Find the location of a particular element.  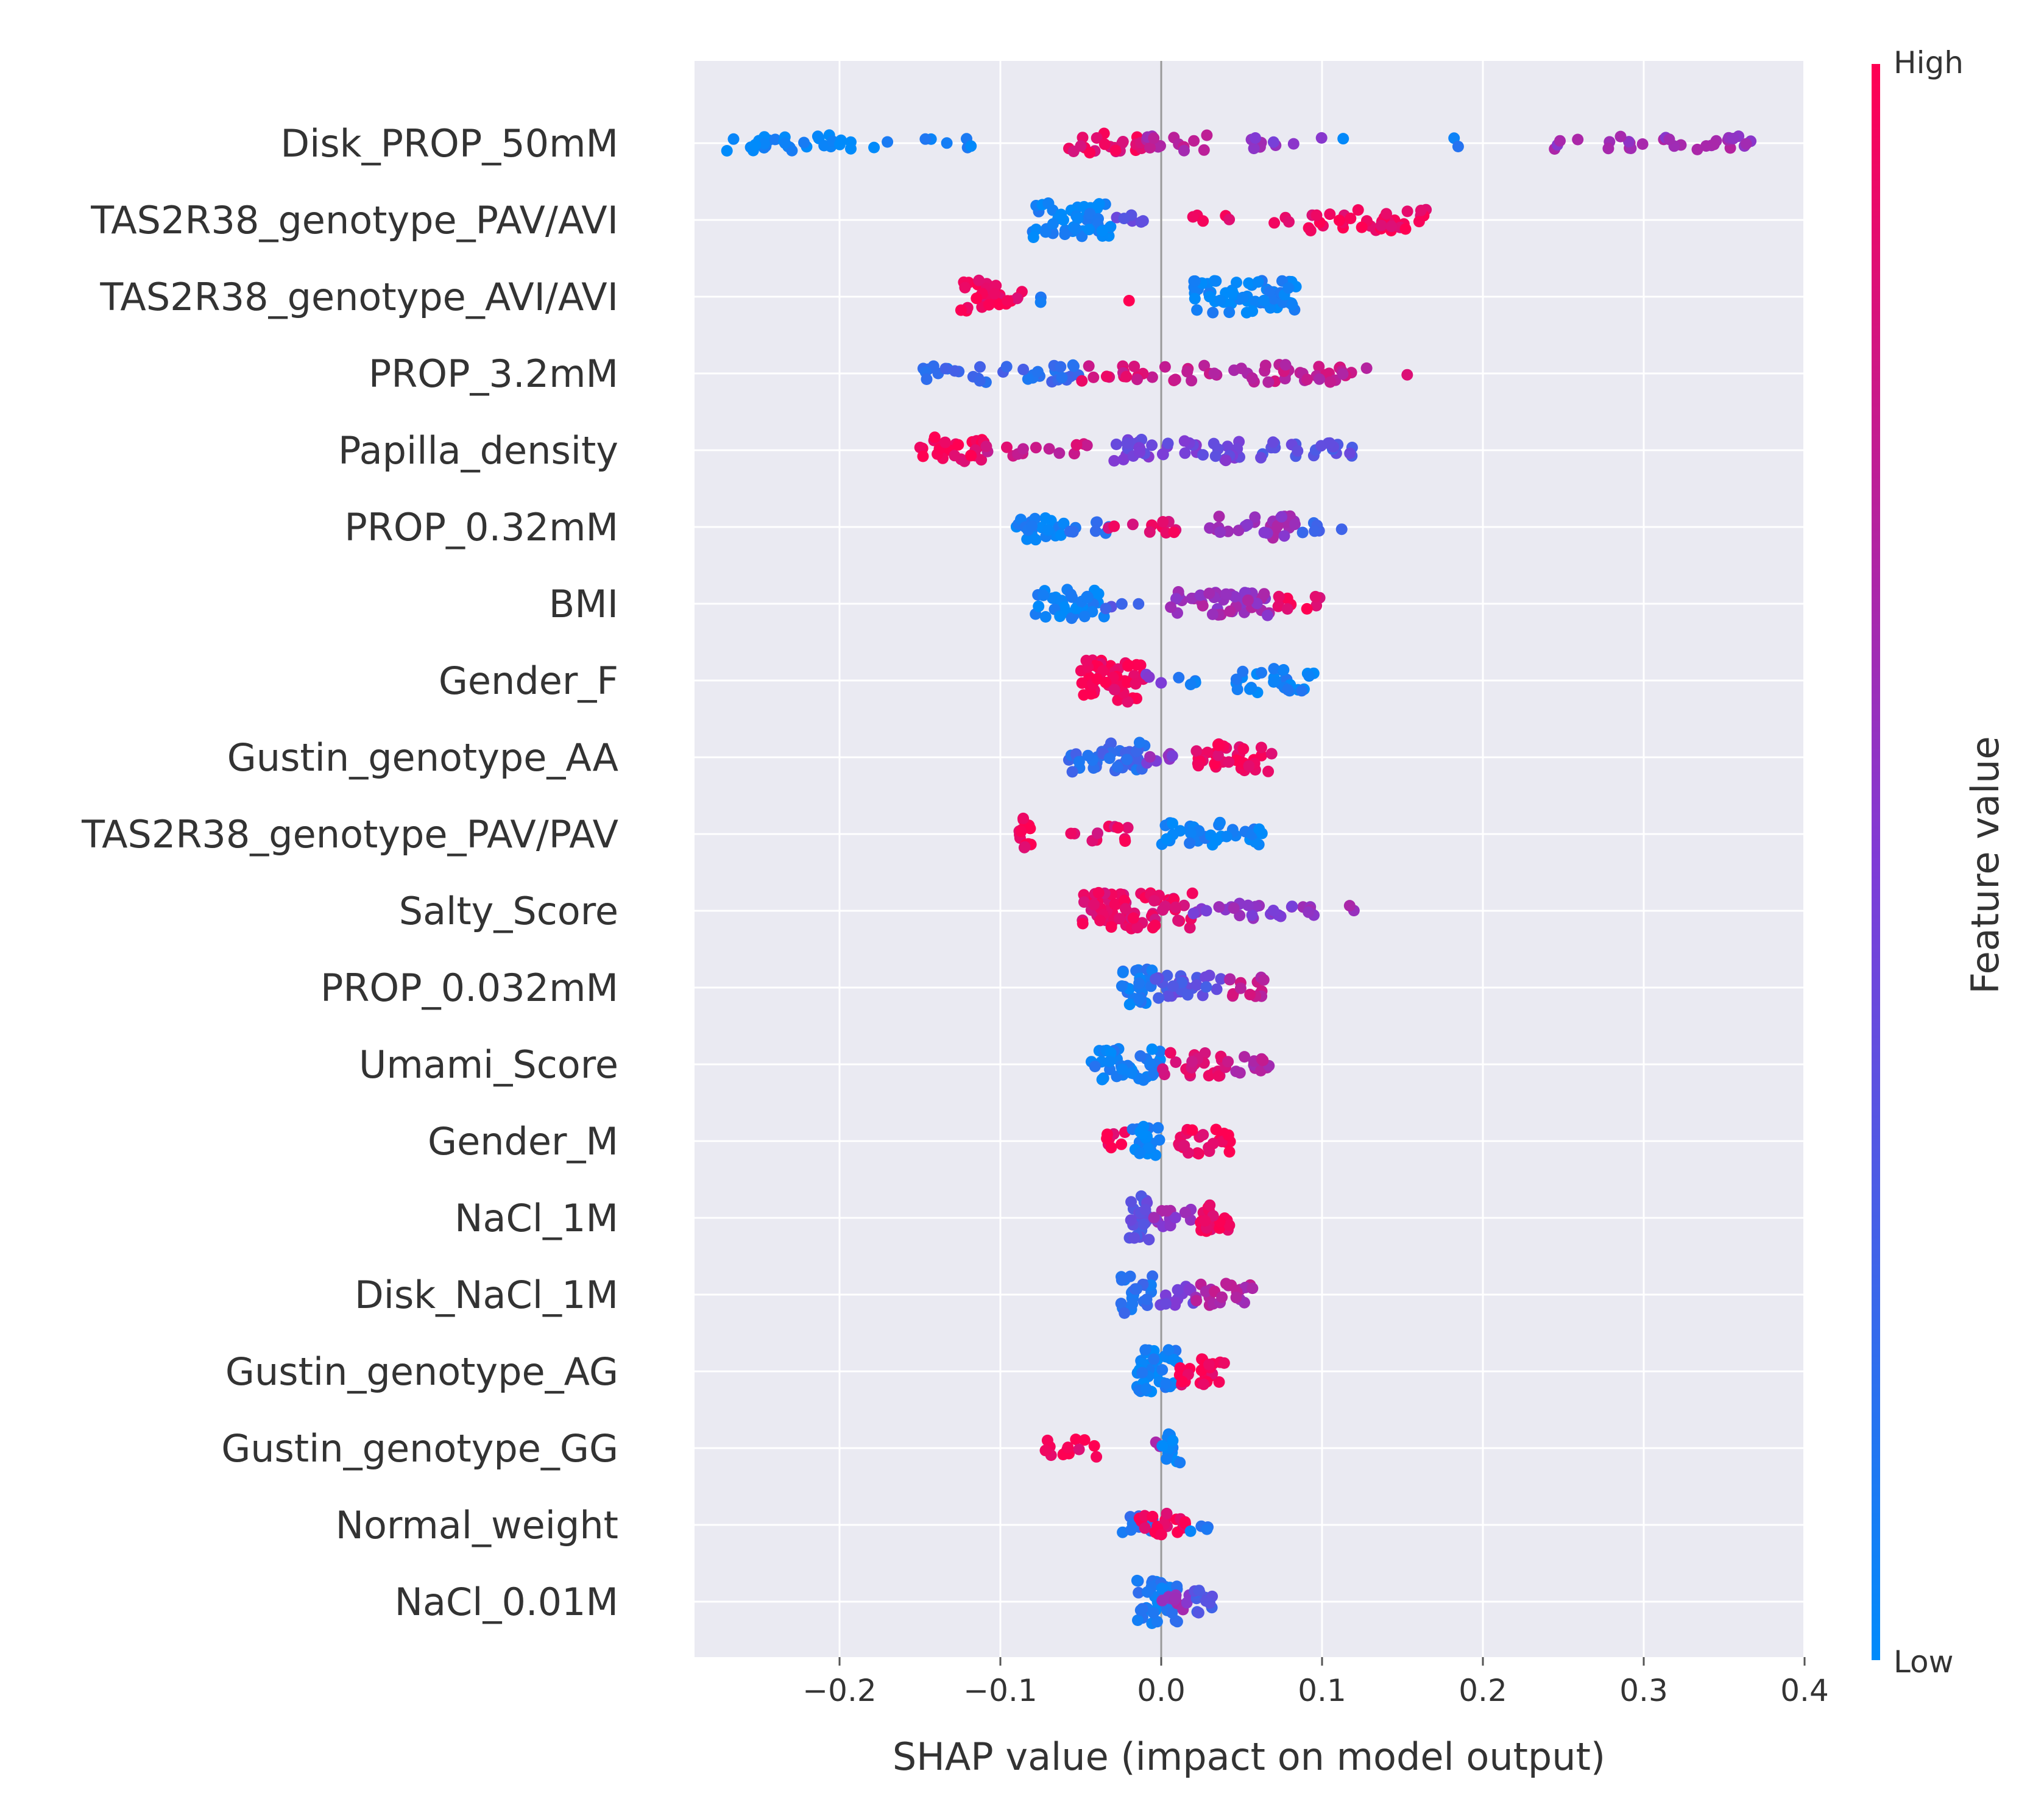

x-axis-ticks: −0.2 −0.1 0.0 0.1 0.2 0.3 0.4 is located at coordinates (1316, 1682).